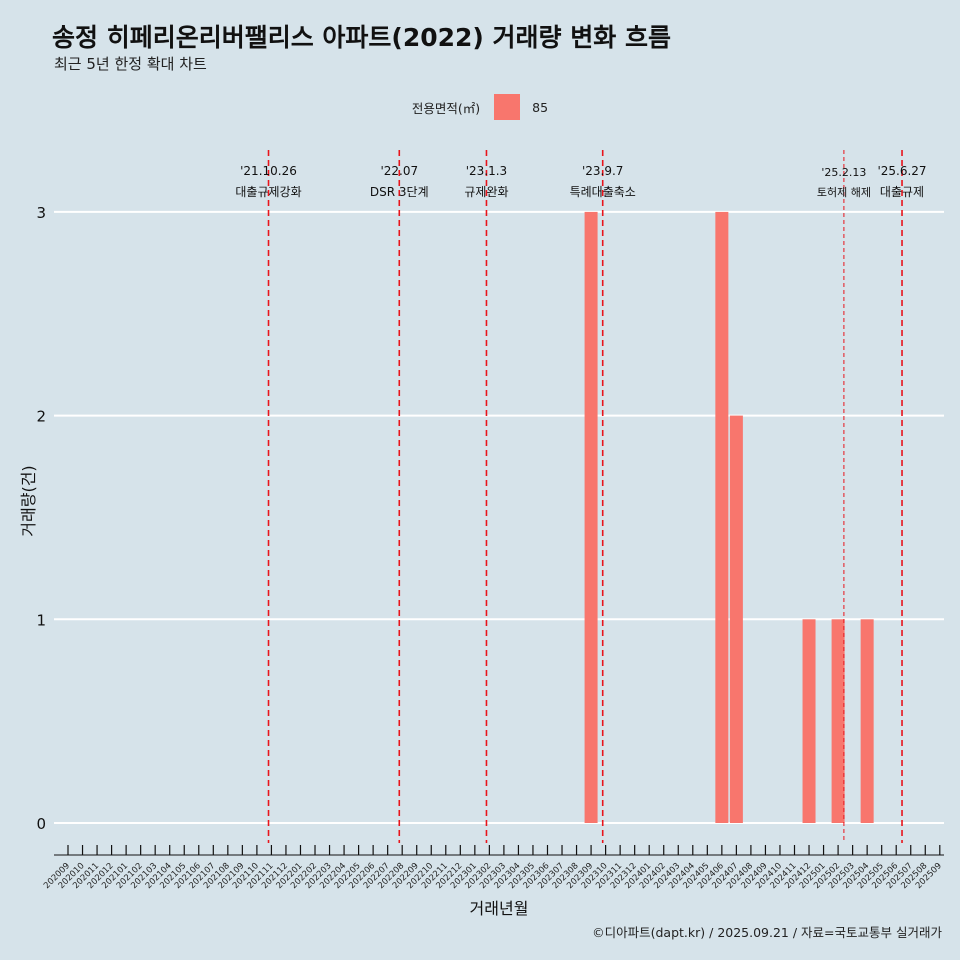 This screenshot has width=960, height=960. I want to click on legend-swatch, so click(507, 107).